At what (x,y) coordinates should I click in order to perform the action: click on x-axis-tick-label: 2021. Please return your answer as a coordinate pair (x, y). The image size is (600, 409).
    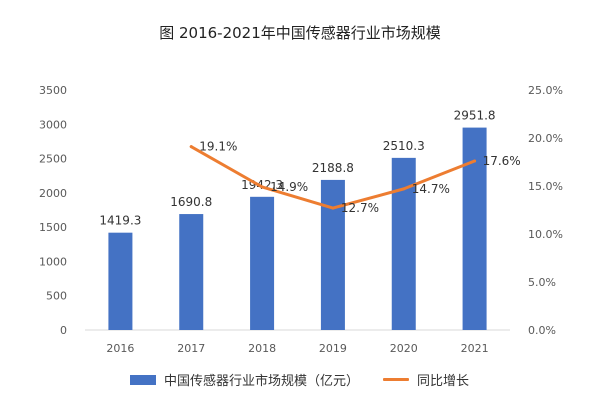
    Looking at the image, I should click on (475, 348).